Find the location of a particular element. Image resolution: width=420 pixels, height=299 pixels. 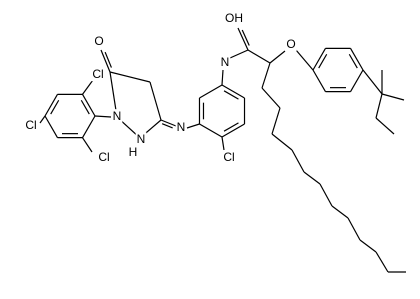

atom-label: OH is located at coordinates (234, 18).